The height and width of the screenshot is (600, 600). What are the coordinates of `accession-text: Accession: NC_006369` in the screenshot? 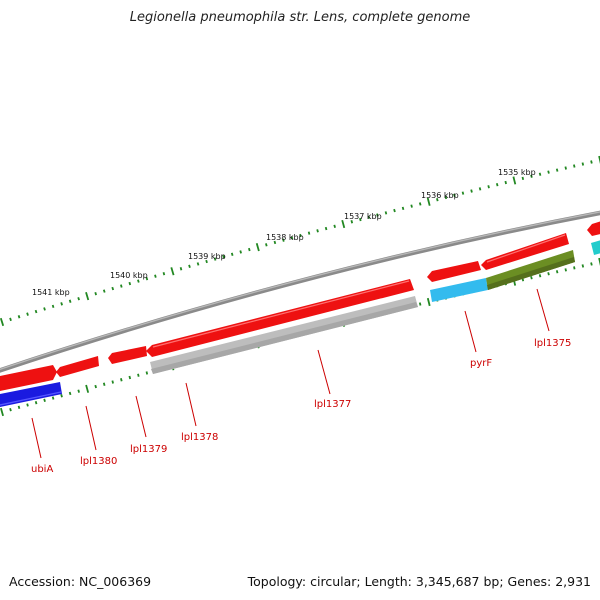 It's located at (80, 581).